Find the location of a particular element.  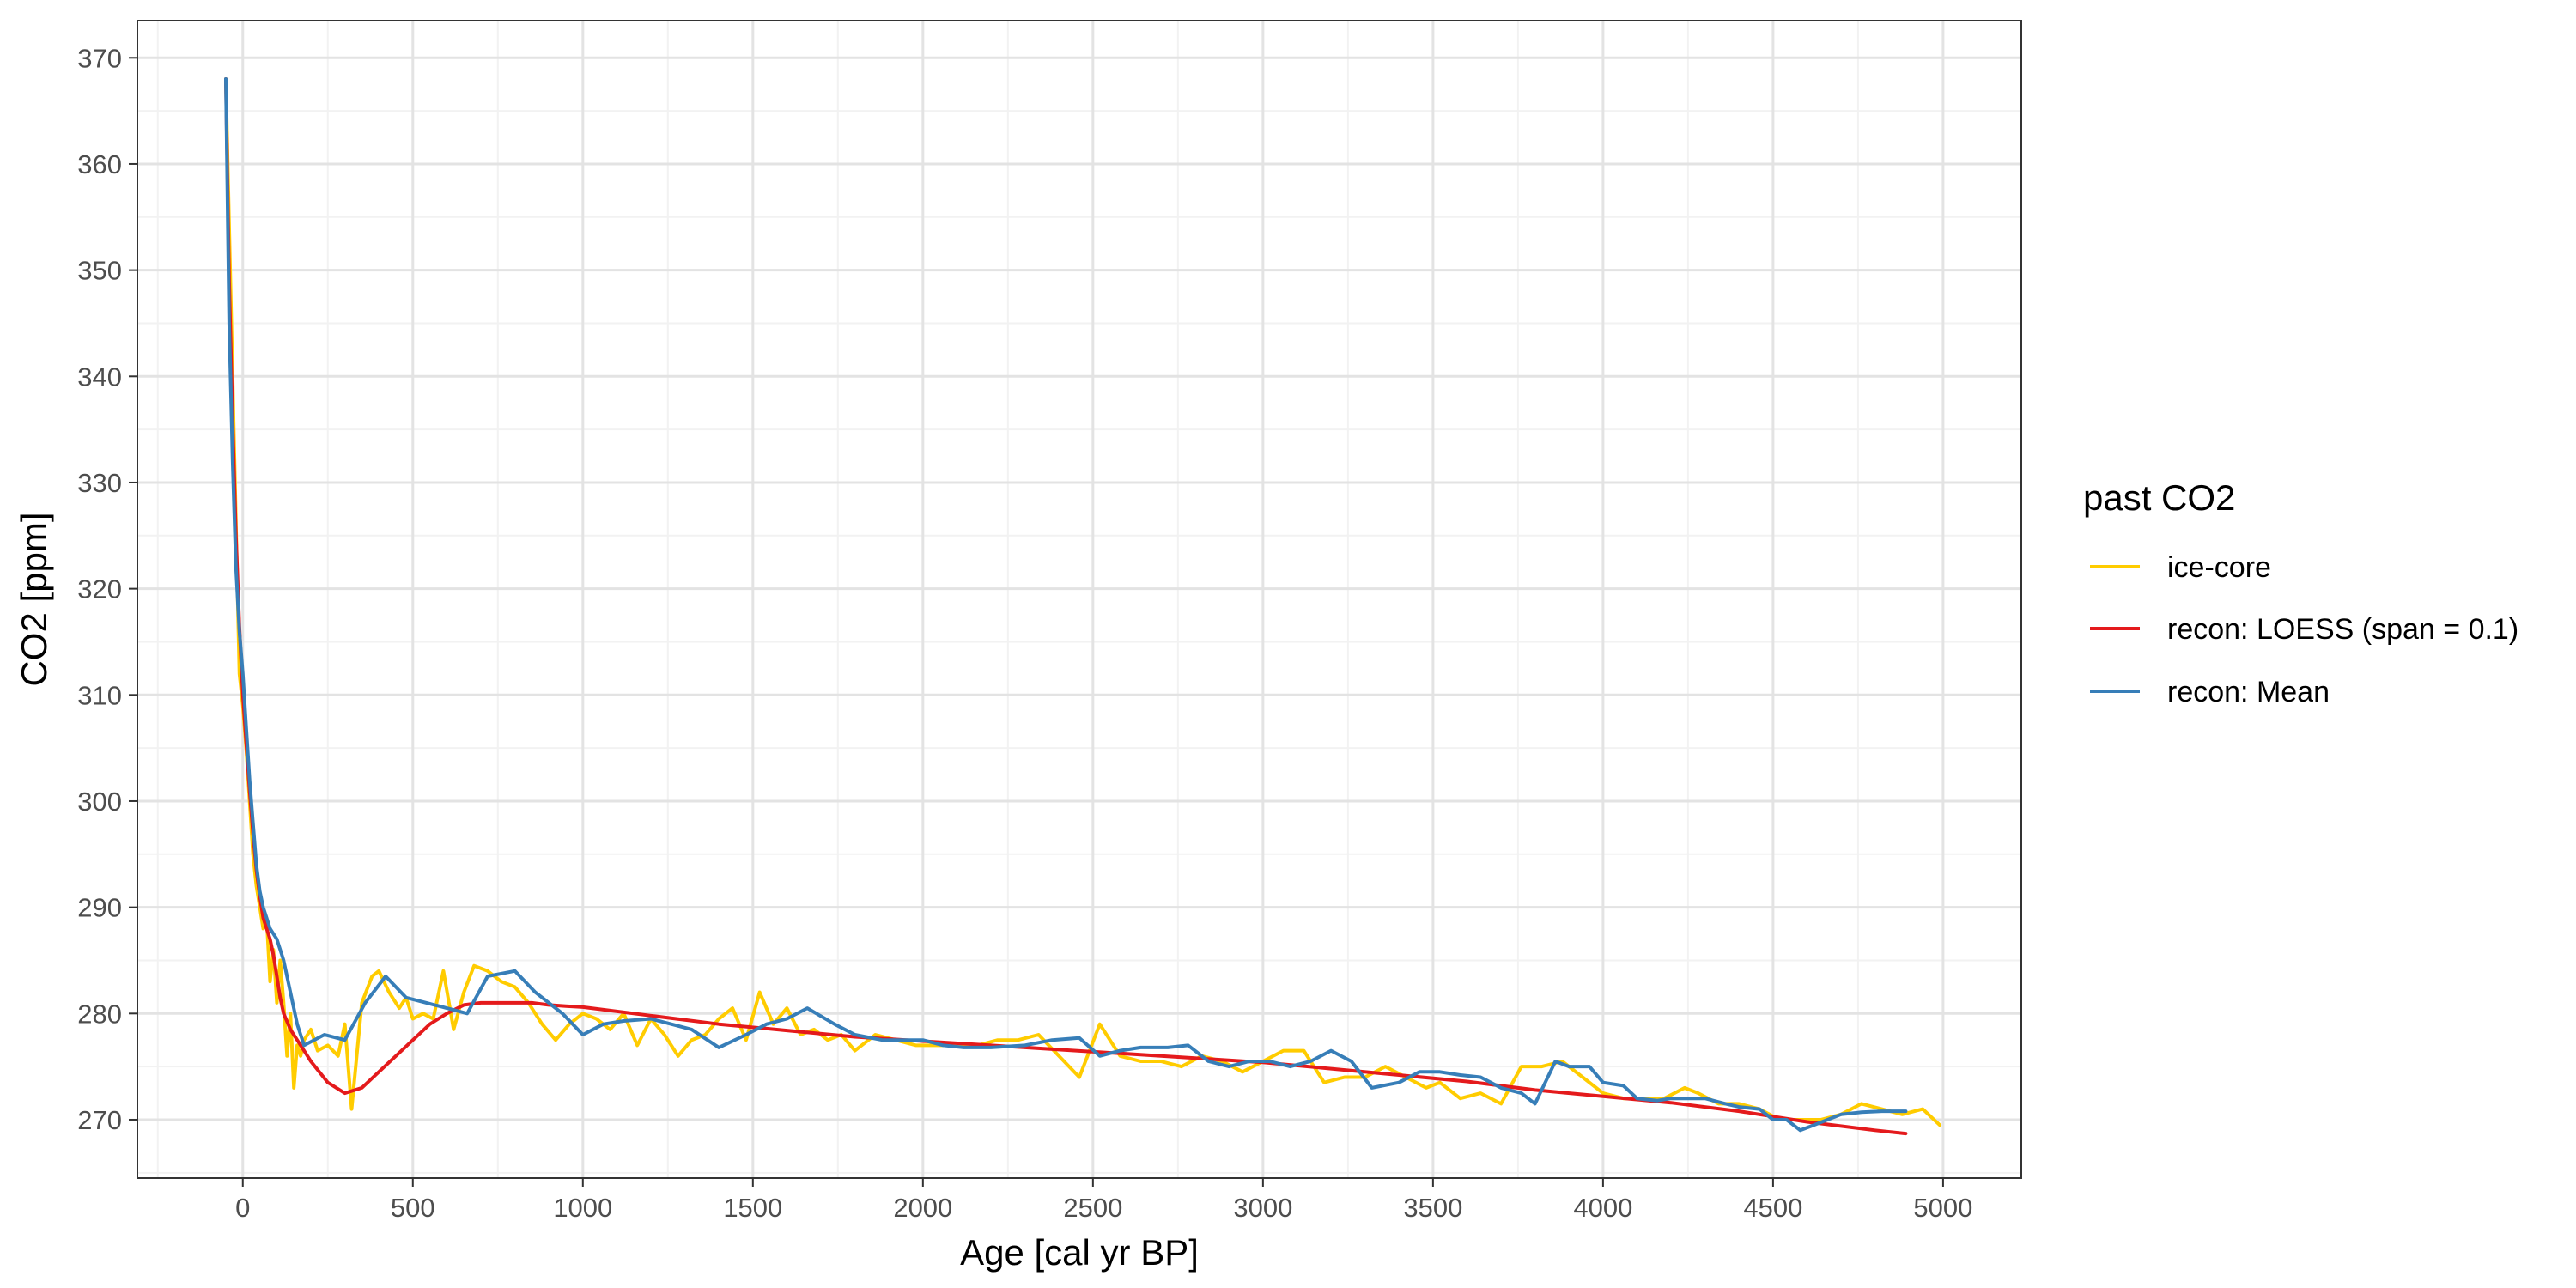

x-tick-label: 0 is located at coordinates (242, 1208).